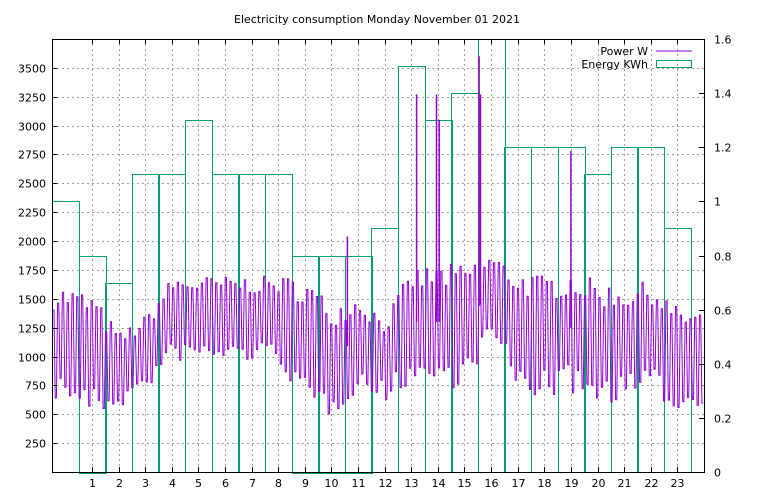 Image resolution: width=768 pixels, height=500 pixels. Describe the element at coordinates (145, 483) in the screenshot. I see `x-tick-label: 3` at that location.